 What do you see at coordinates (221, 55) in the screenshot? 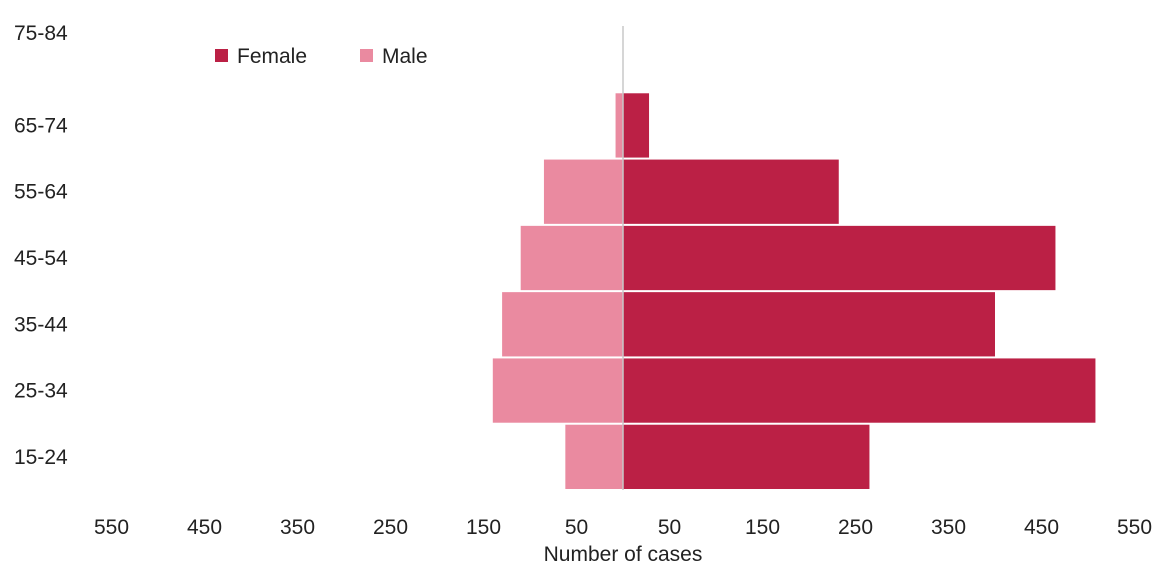
I see `legend-swatch-female` at bounding box center [221, 55].